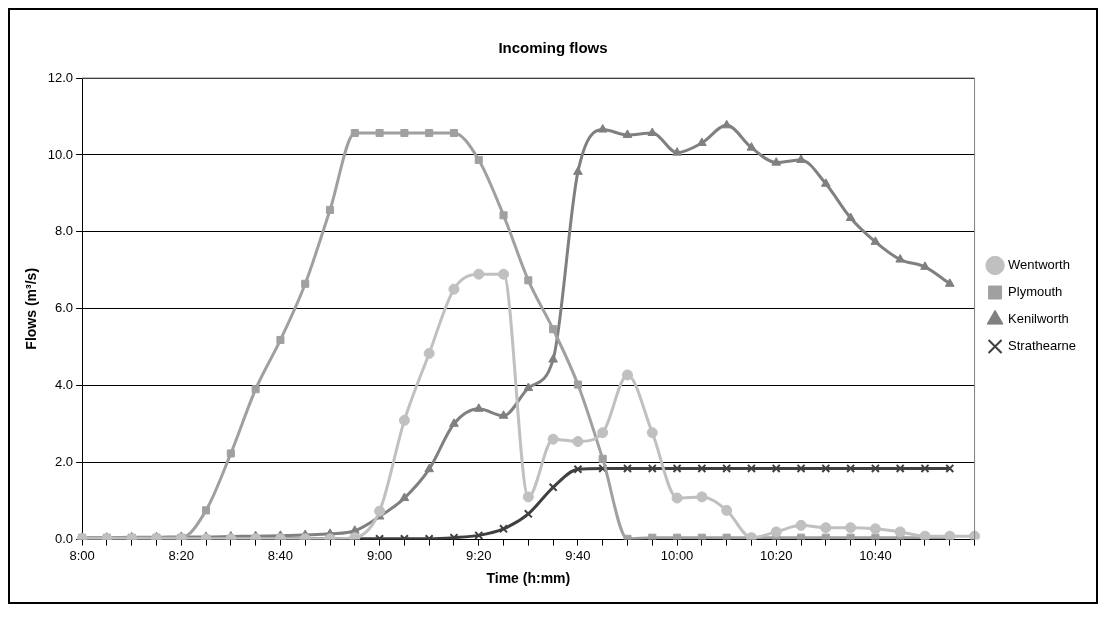 This screenshot has height=620, width=1113. Describe the element at coordinates (64, 231) in the screenshot. I see `y-tick-label: 8.0` at that location.